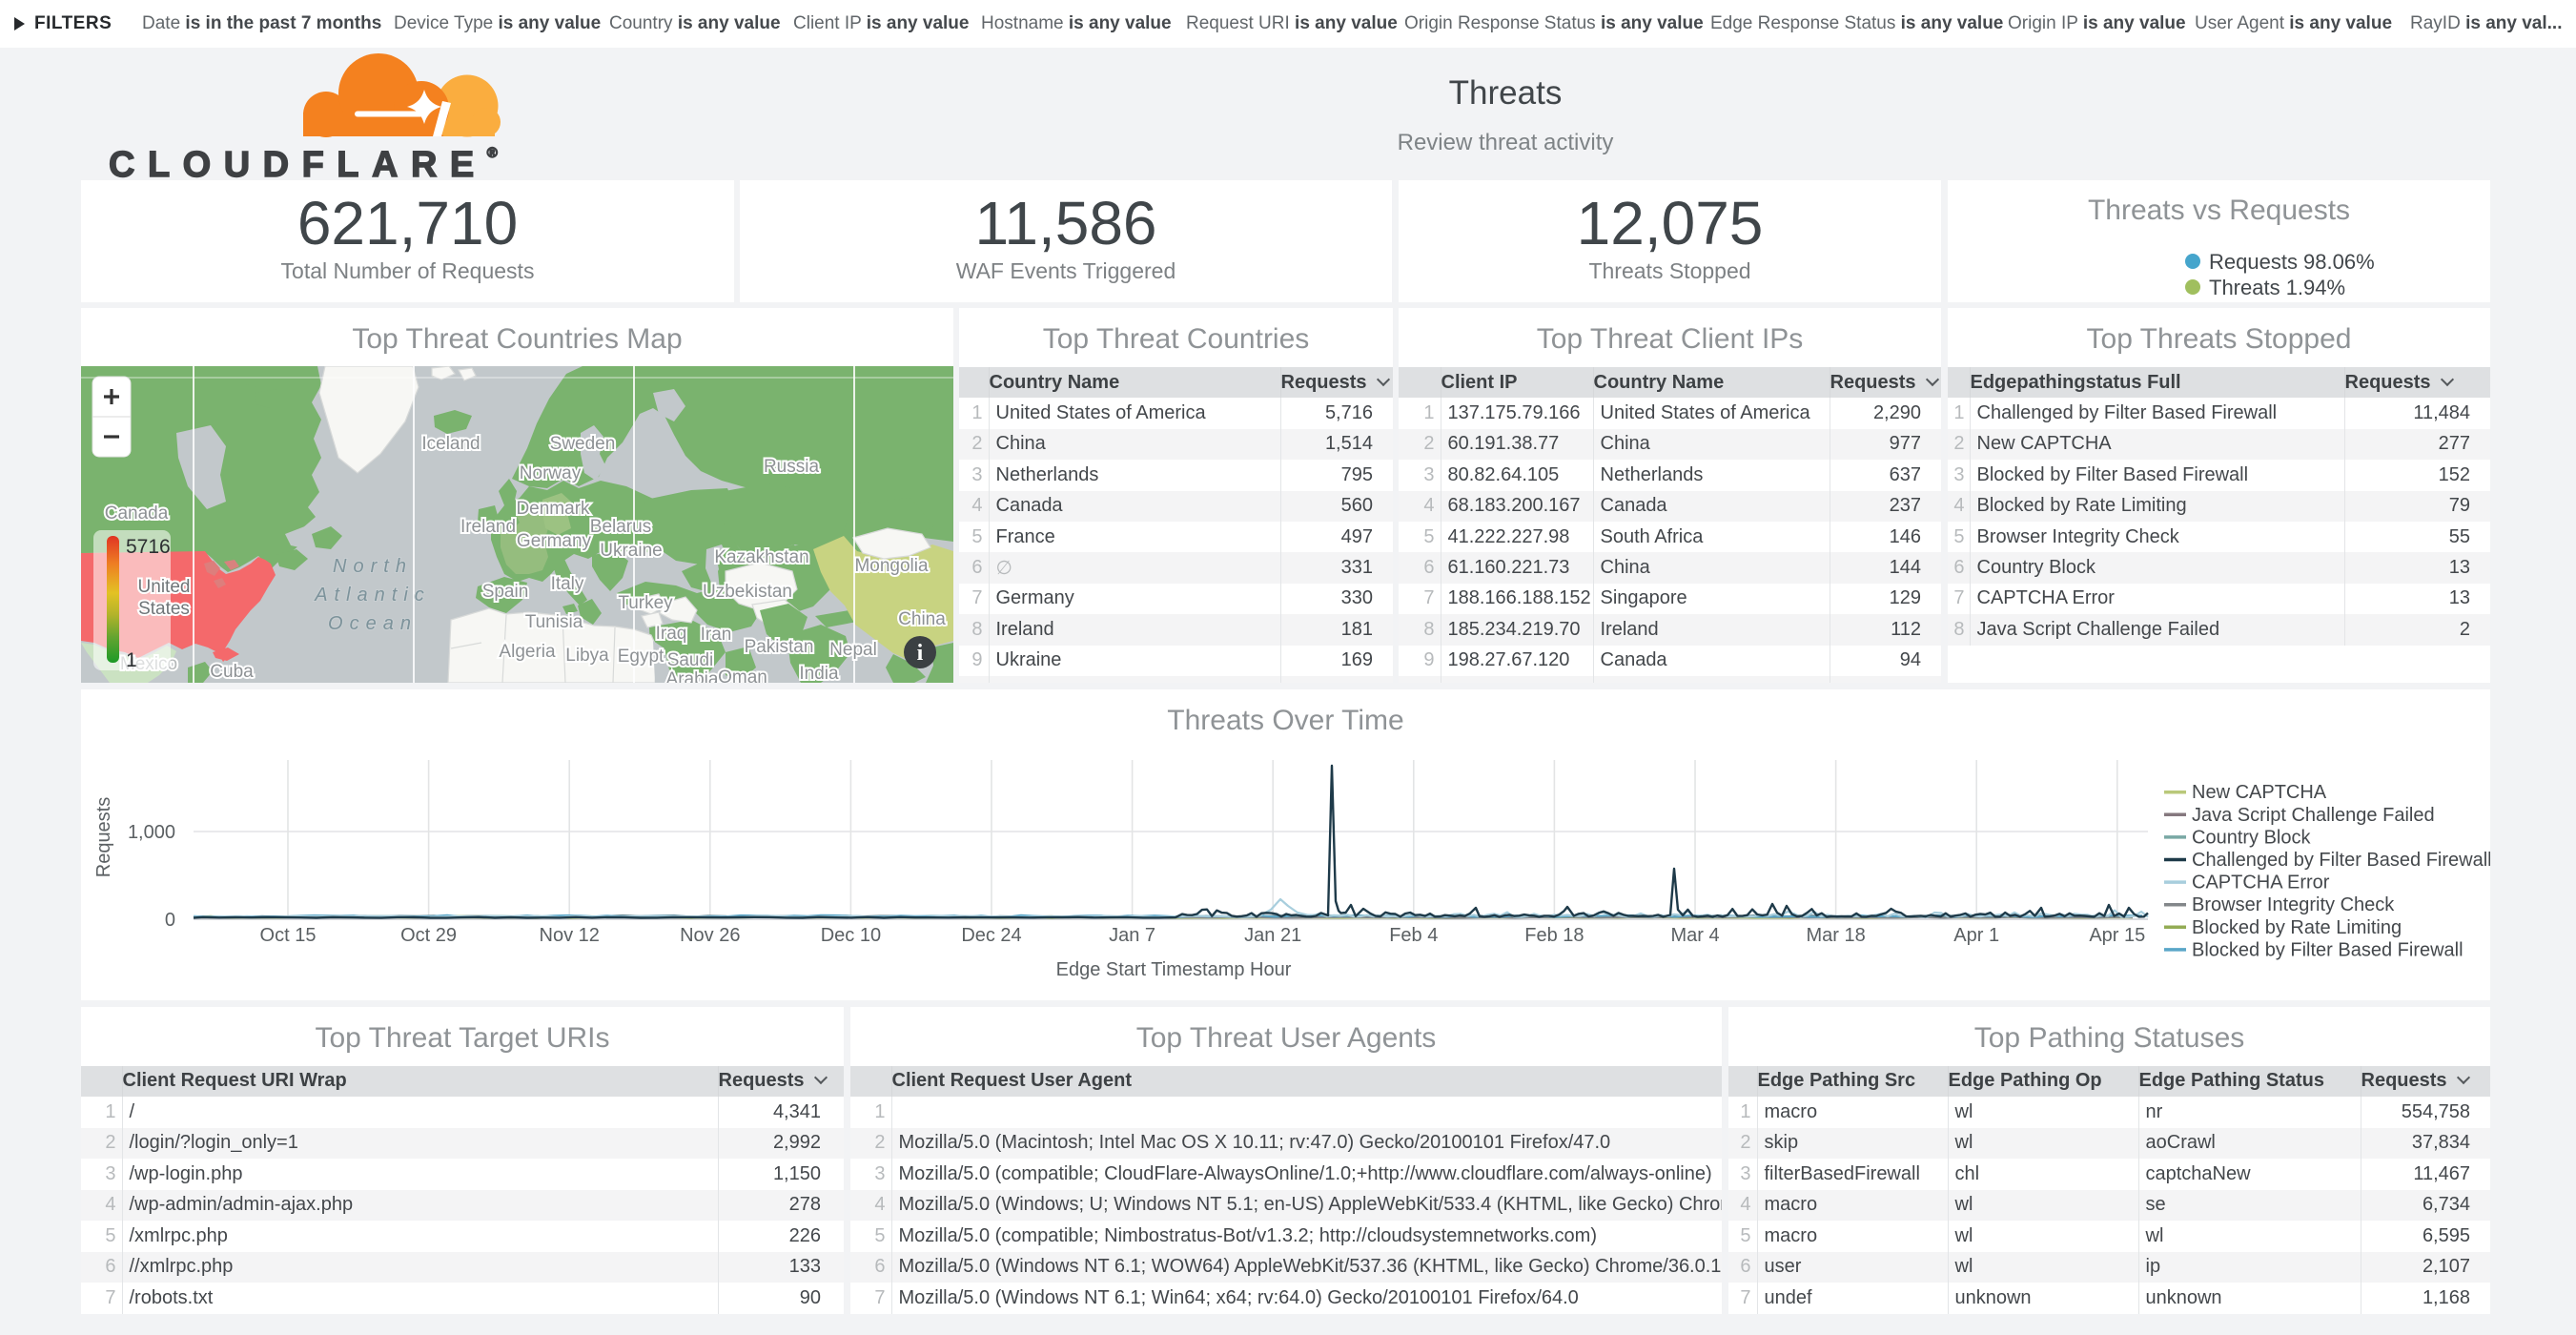 The height and width of the screenshot is (1335, 2576). I want to click on svg-text: India, so click(819, 673).